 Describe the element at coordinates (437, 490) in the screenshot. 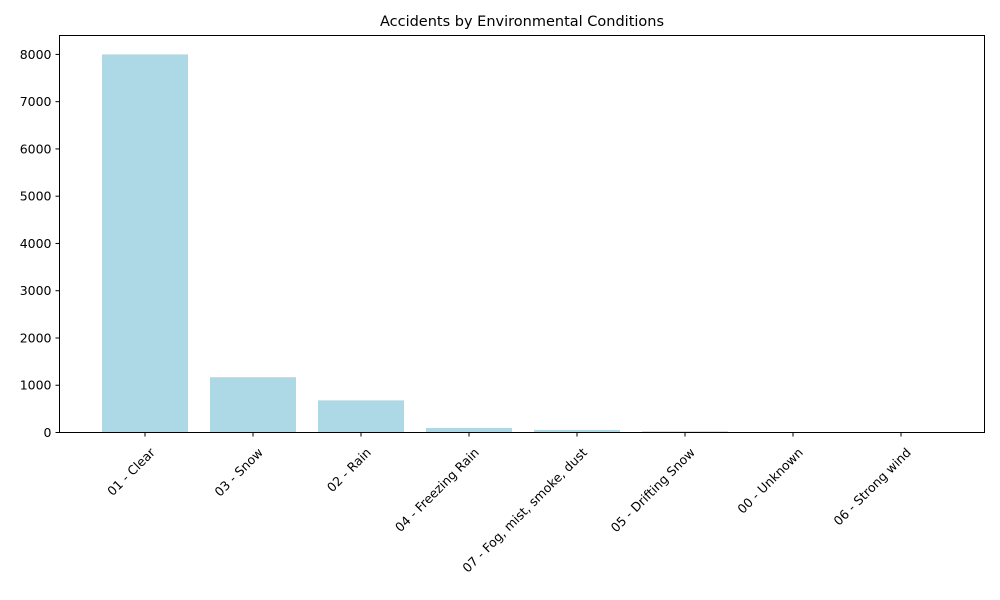

I see `x-tick-label-3: 04 - Freezing Rain` at that location.